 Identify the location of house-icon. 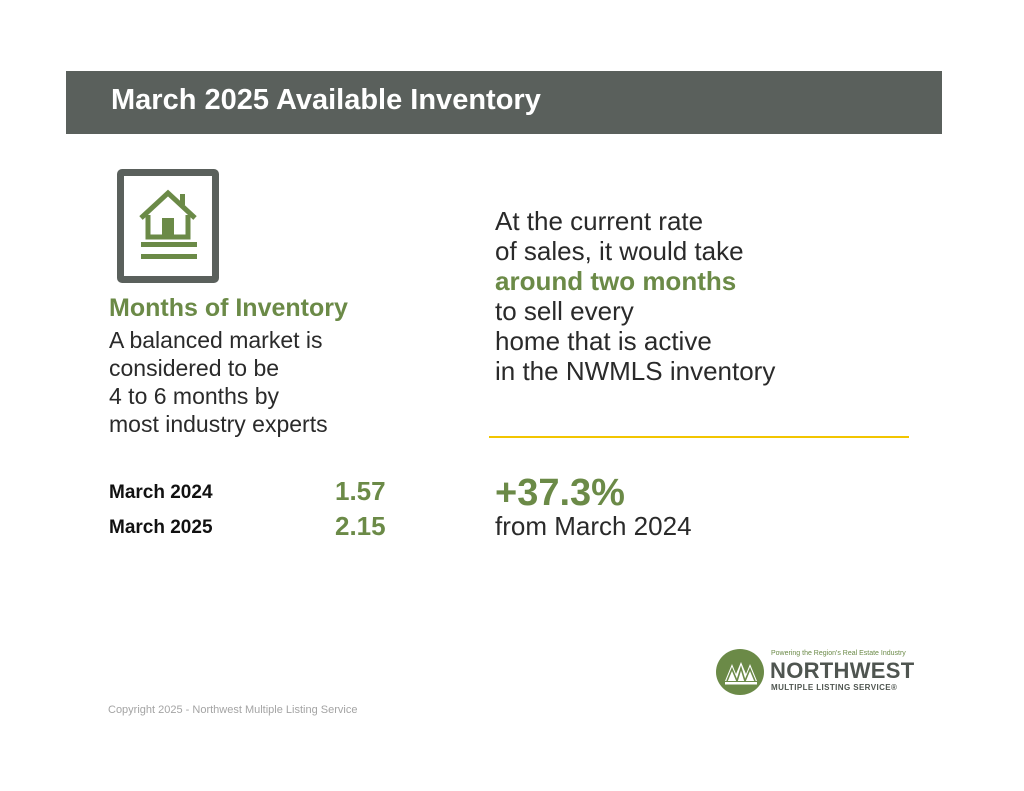
(168, 224).